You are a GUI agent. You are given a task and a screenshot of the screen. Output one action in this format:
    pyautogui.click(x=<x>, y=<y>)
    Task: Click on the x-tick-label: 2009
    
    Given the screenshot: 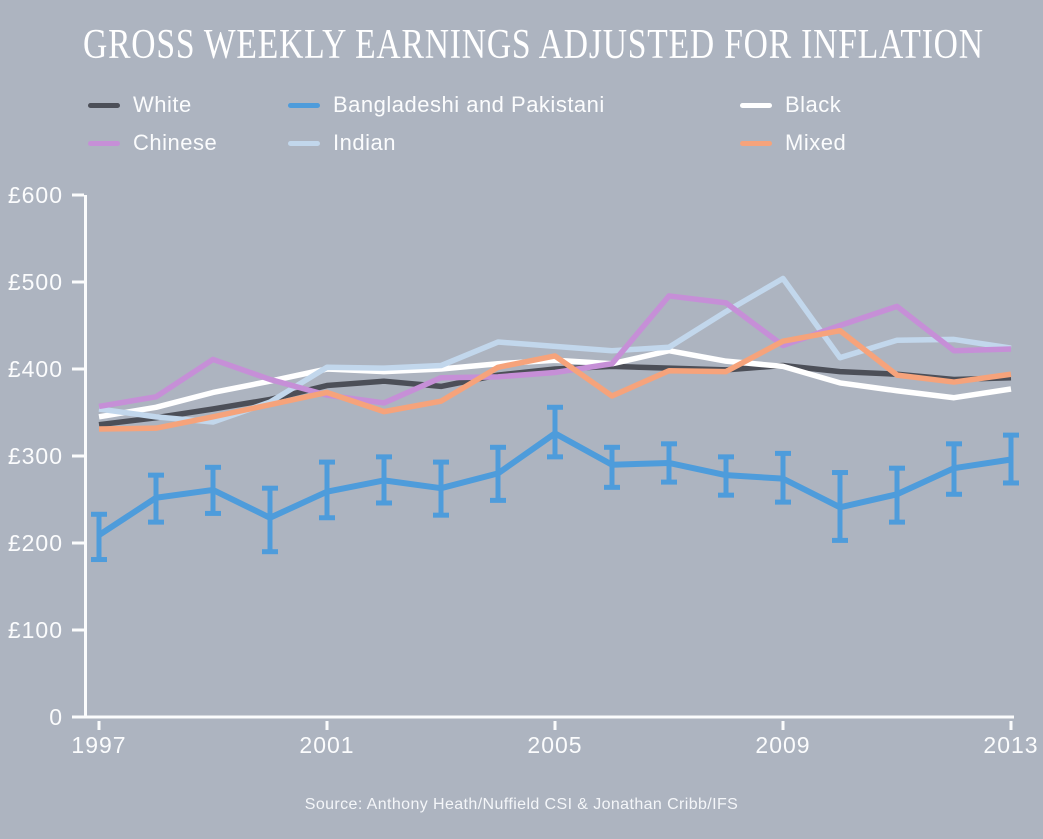 What is the action you would take?
    pyautogui.click(x=782, y=745)
    